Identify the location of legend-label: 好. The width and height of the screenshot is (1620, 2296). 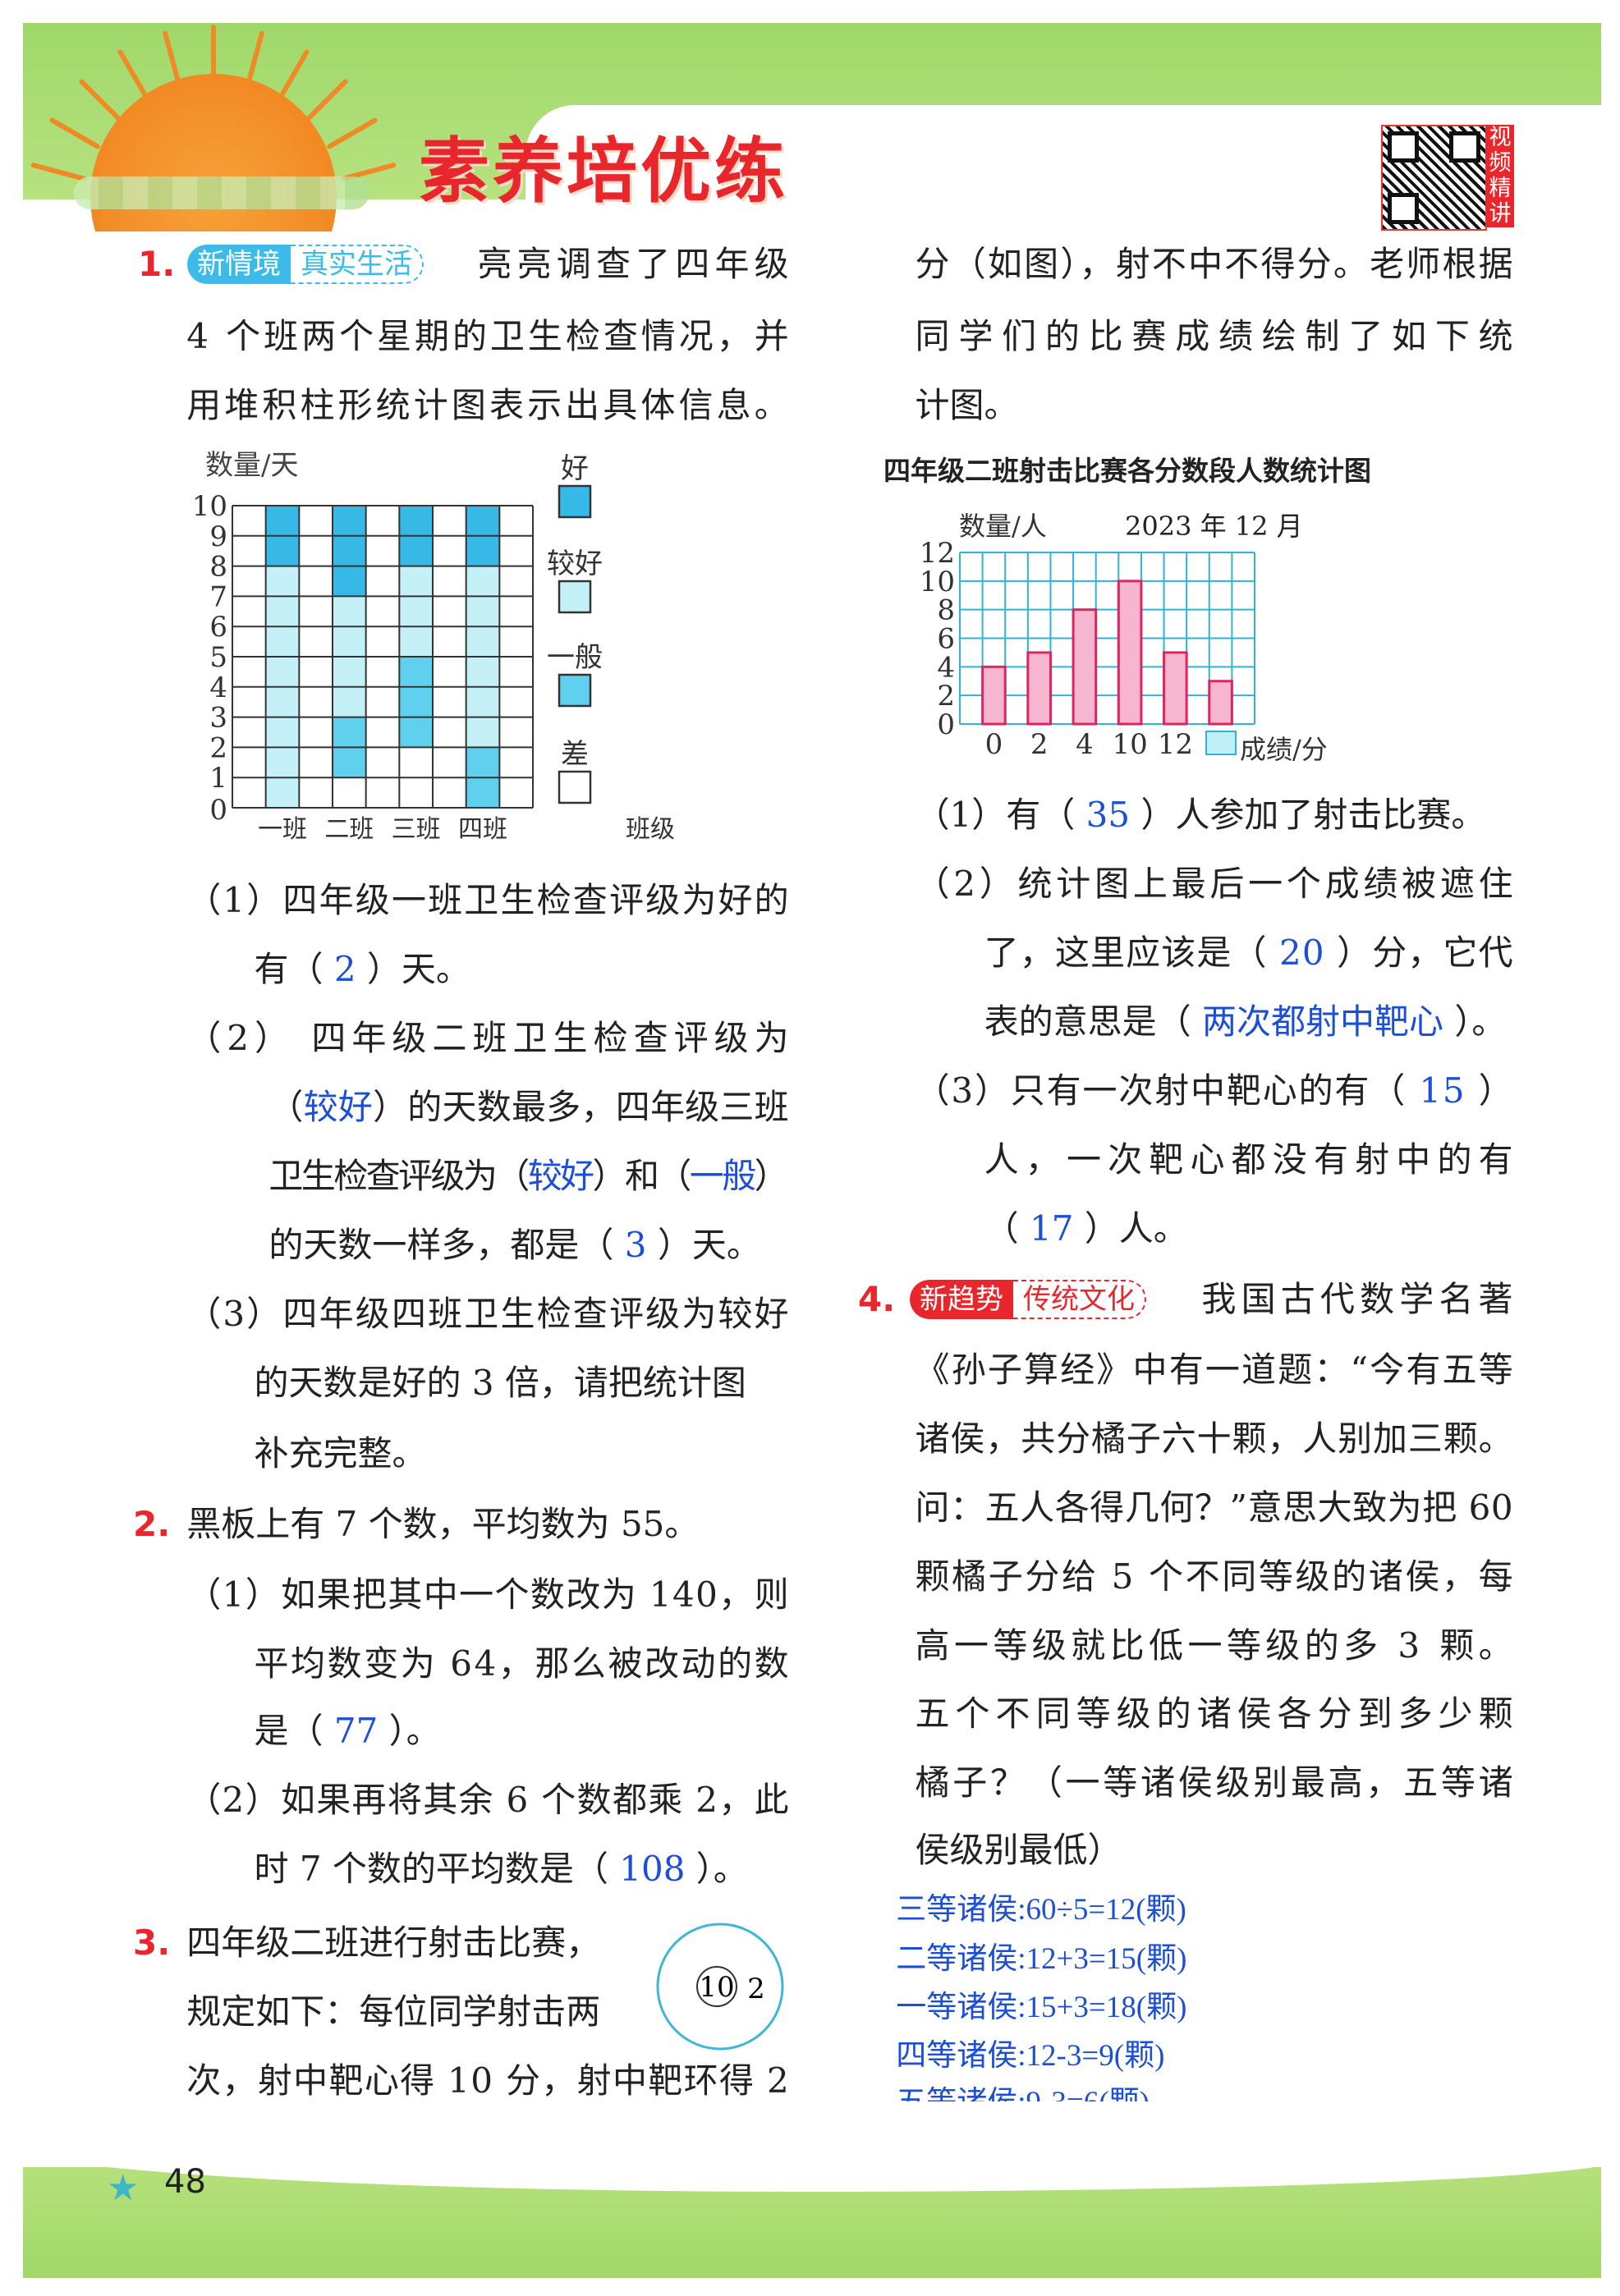
(575, 468).